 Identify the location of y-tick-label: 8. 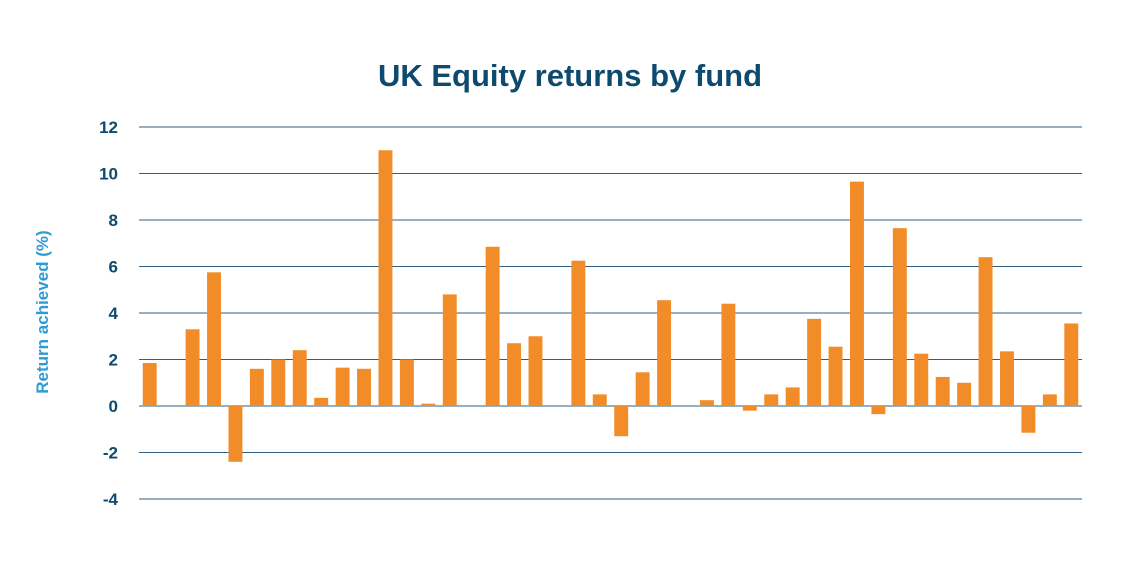
(113, 220).